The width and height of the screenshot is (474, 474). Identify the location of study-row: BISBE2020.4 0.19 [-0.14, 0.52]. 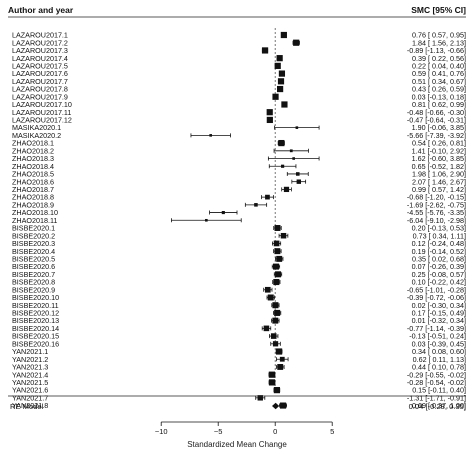
(239, 251).